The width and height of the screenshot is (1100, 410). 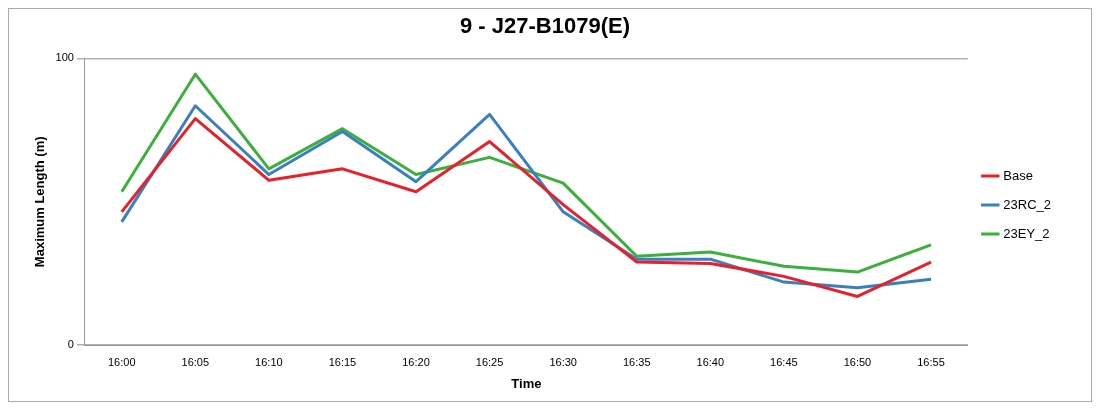 What do you see at coordinates (70, 344) in the screenshot?
I see `y-tick-label: 0` at bounding box center [70, 344].